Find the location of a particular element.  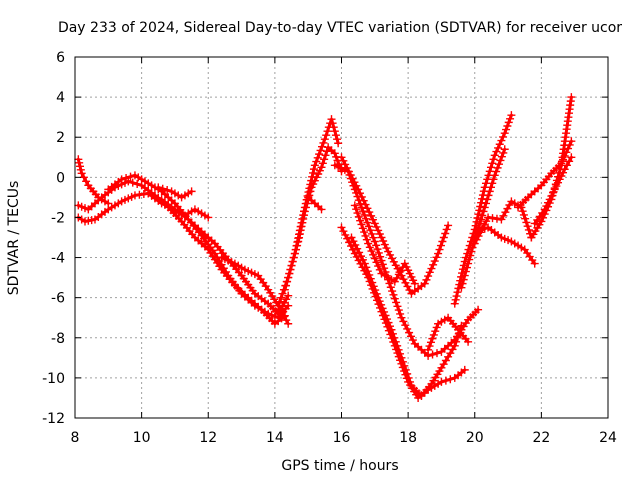

y-tick-label: -4 is located at coordinates (58, 259).